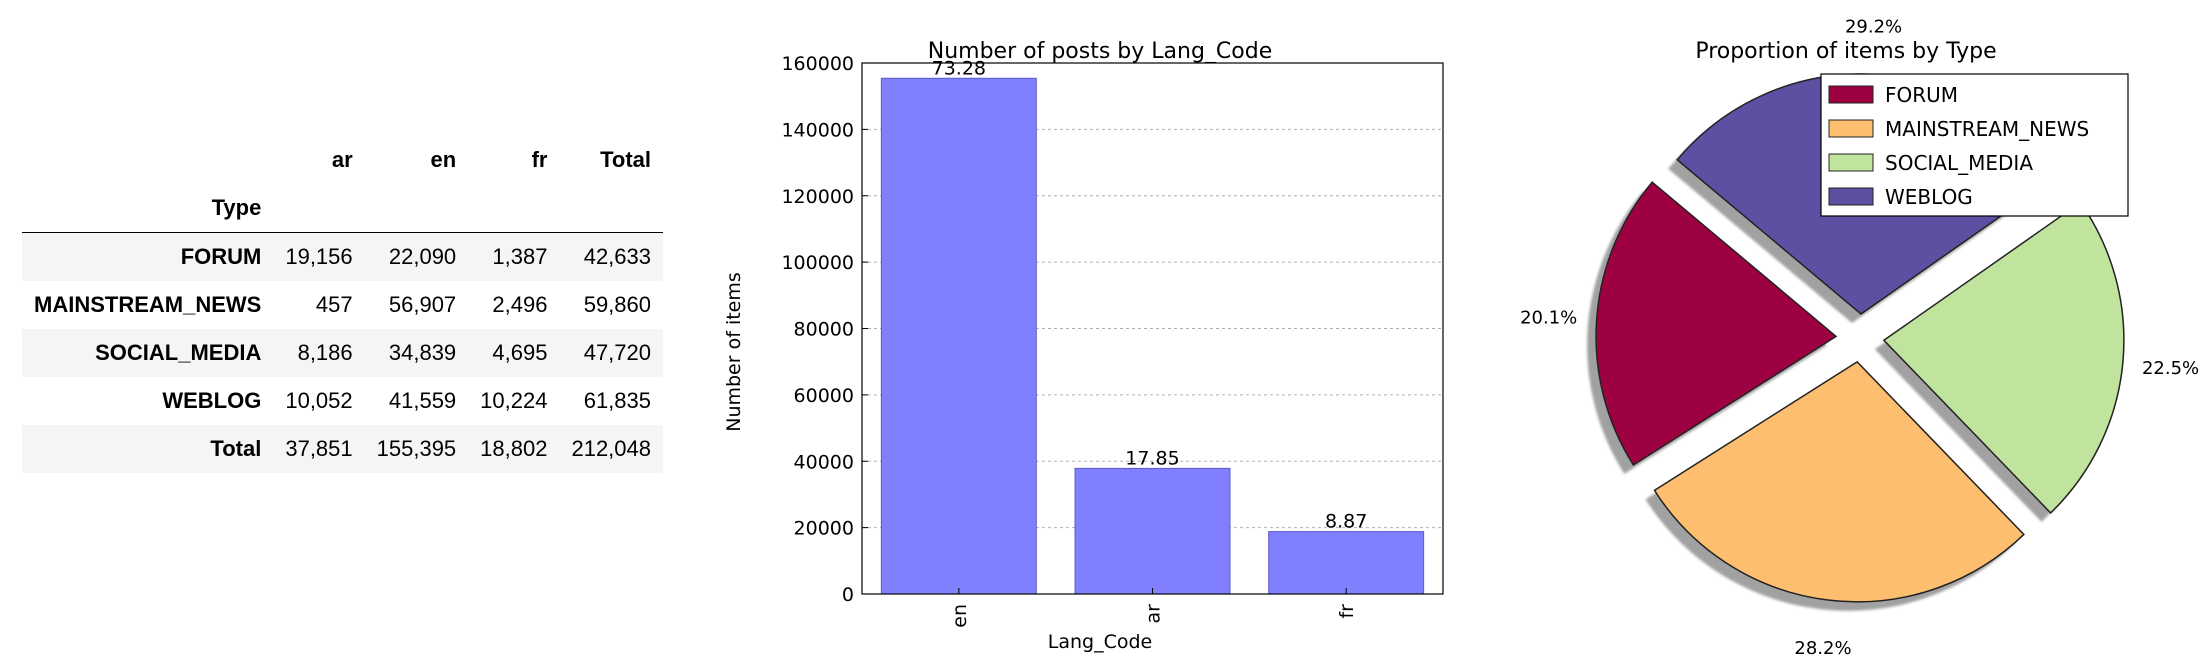  I want to click on table-cell: 56,907, so click(422, 304).